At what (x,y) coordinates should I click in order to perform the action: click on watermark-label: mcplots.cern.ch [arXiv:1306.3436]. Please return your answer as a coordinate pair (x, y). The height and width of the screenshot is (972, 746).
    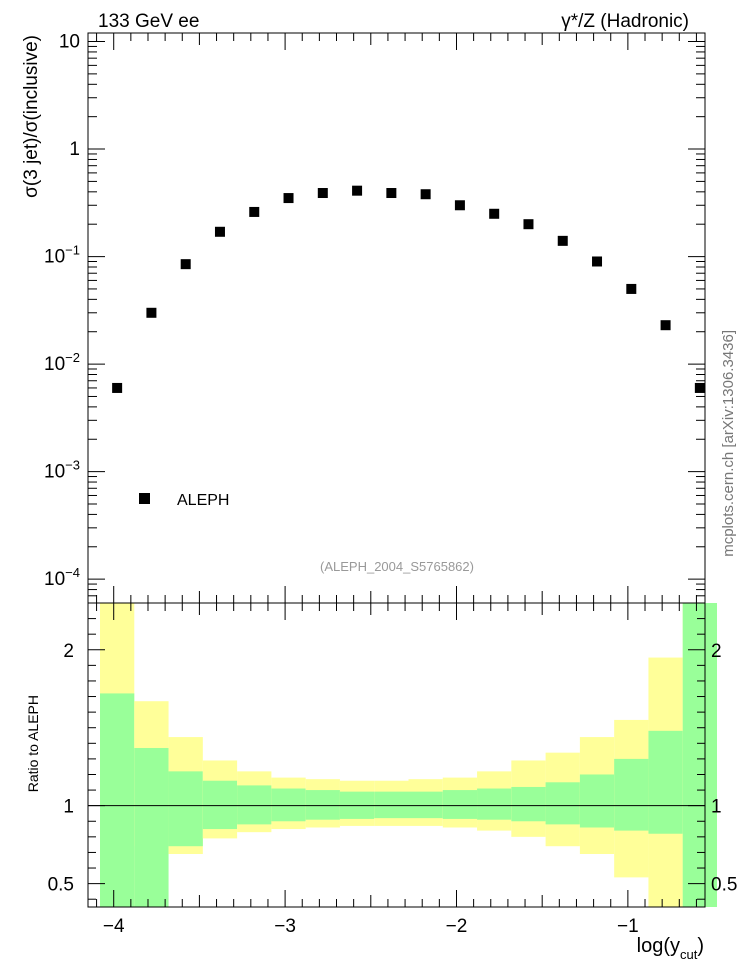
    Looking at the image, I should click on (728, 443).